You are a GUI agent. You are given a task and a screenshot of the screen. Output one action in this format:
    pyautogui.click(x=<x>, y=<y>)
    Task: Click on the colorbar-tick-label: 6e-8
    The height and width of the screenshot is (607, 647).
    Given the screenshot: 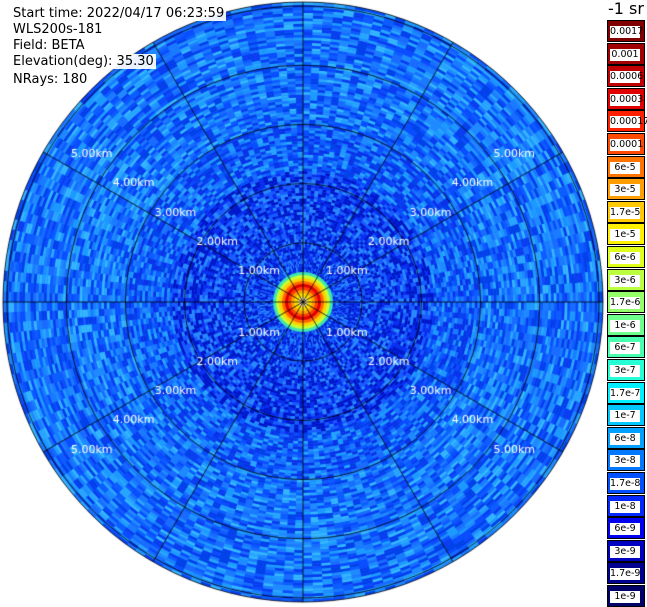 What is the action you would take?
    pyautogui.click(x=625, y=438)
    